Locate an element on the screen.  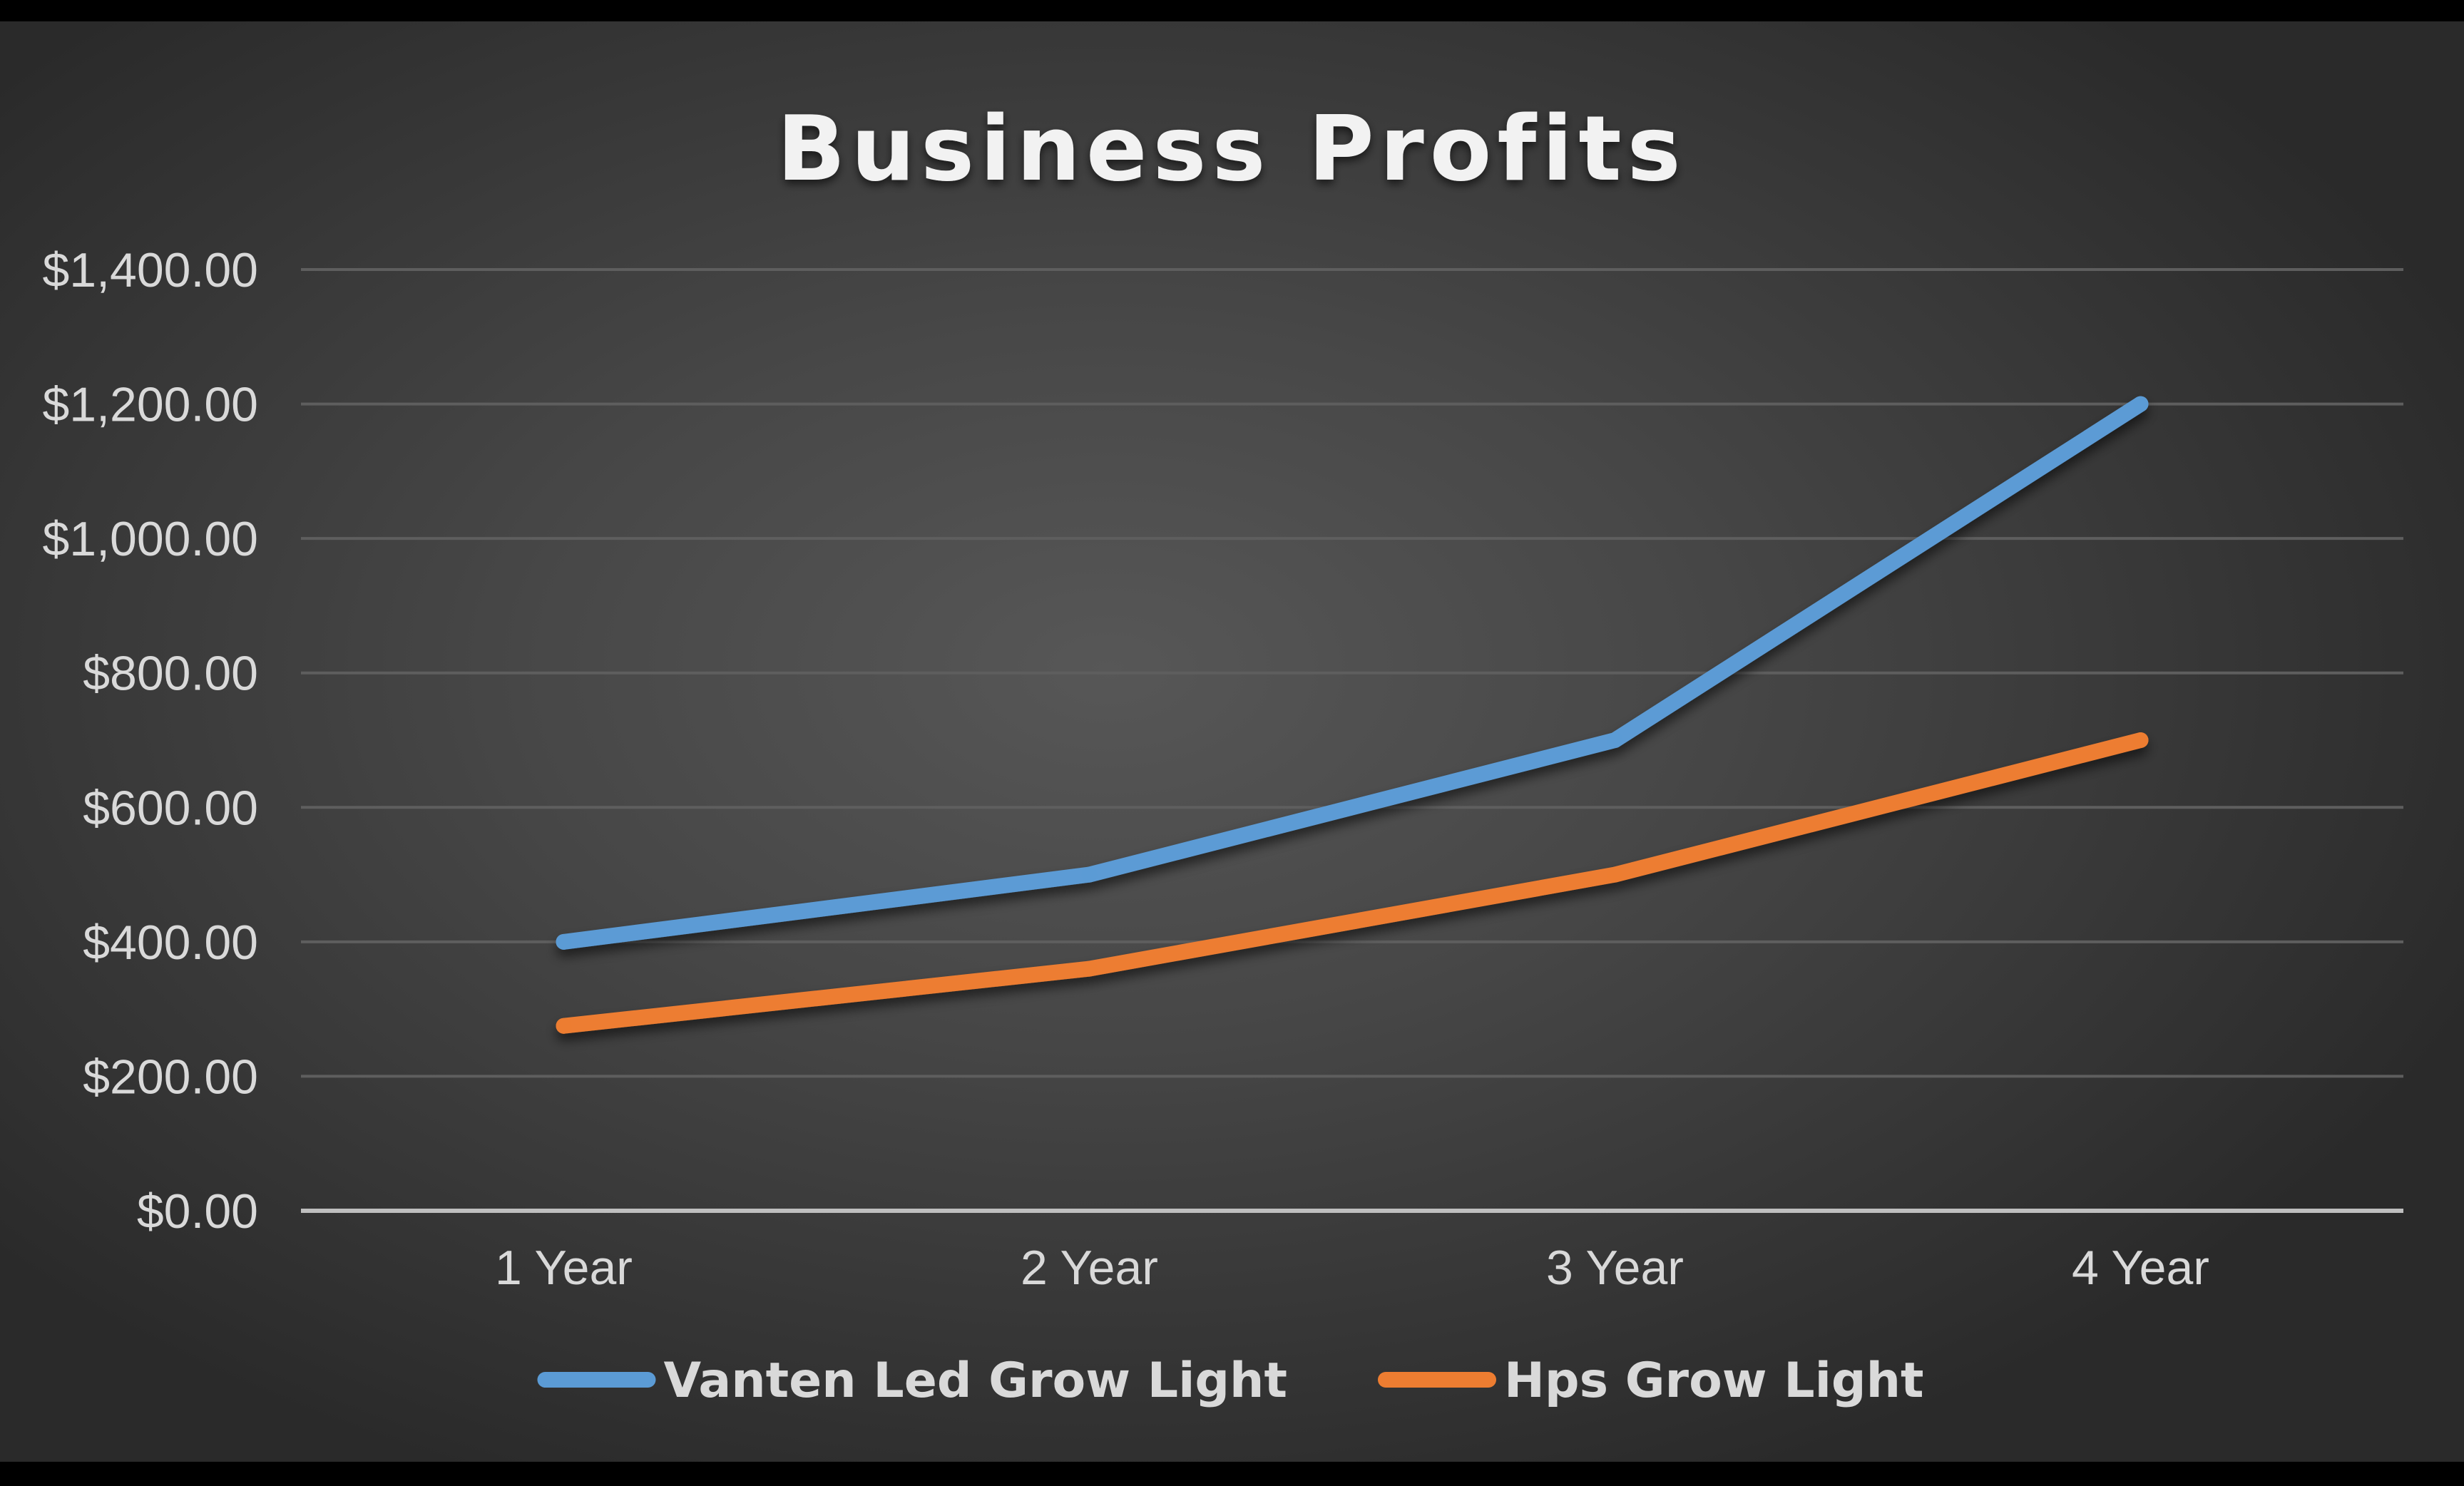
y-tick-label: $1,400.00 is located at coordinates (150, 270).